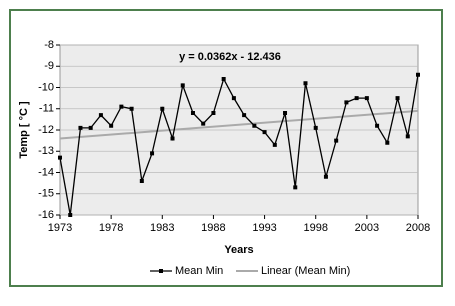 This screenshot has height=306, width=455. What do you see at coordinates (46, 215) in the screenshot?
I see `y-tick-label: -16` at bounding box center [46, 215].